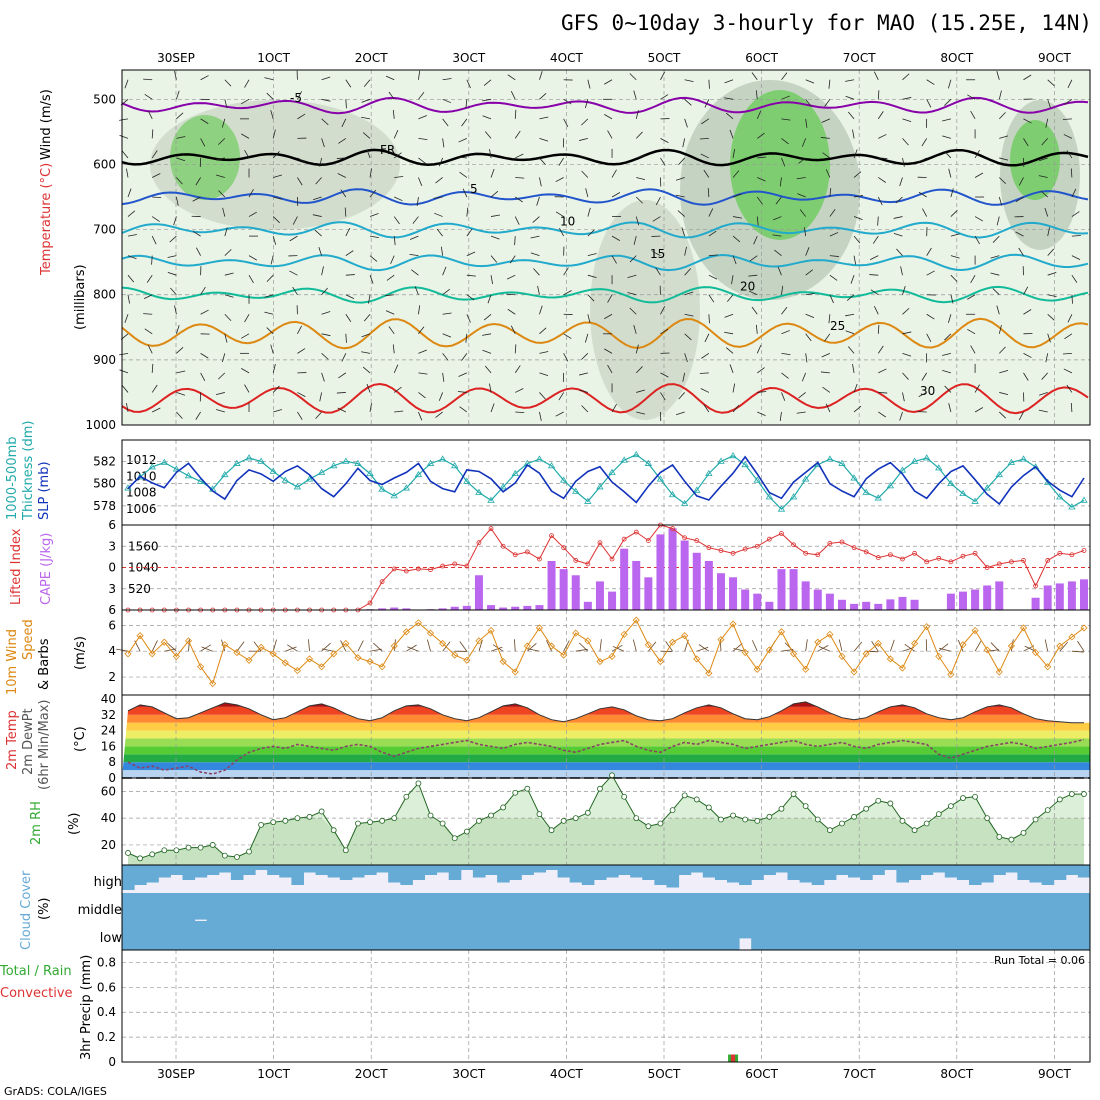  I want to click on top-axis-label: 4OCT, so click(566, 58).